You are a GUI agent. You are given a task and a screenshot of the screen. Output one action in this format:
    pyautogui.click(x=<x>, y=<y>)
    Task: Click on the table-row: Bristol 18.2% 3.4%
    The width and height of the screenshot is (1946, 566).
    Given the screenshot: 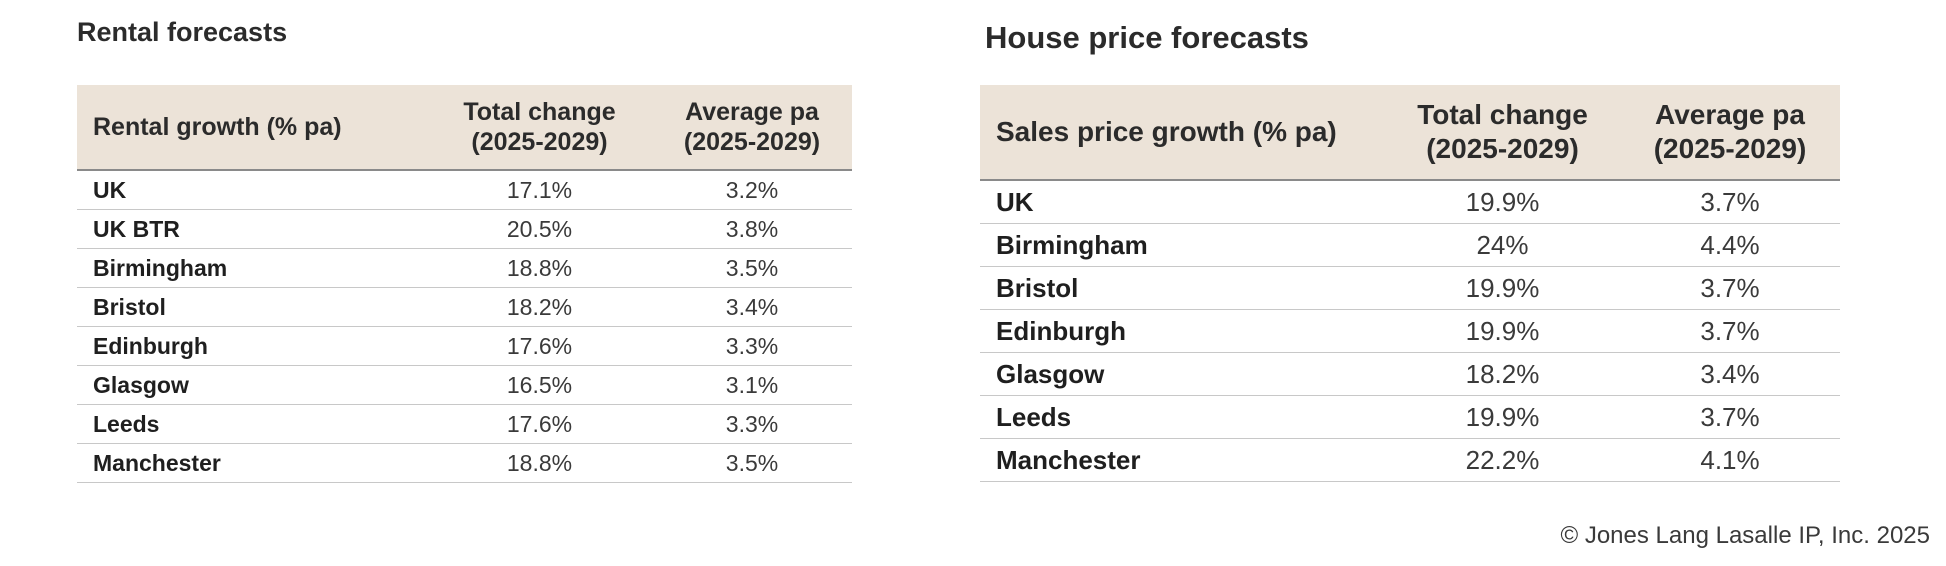 What is the action you would take?
    pyautogui.click(x=464, y=307)
    